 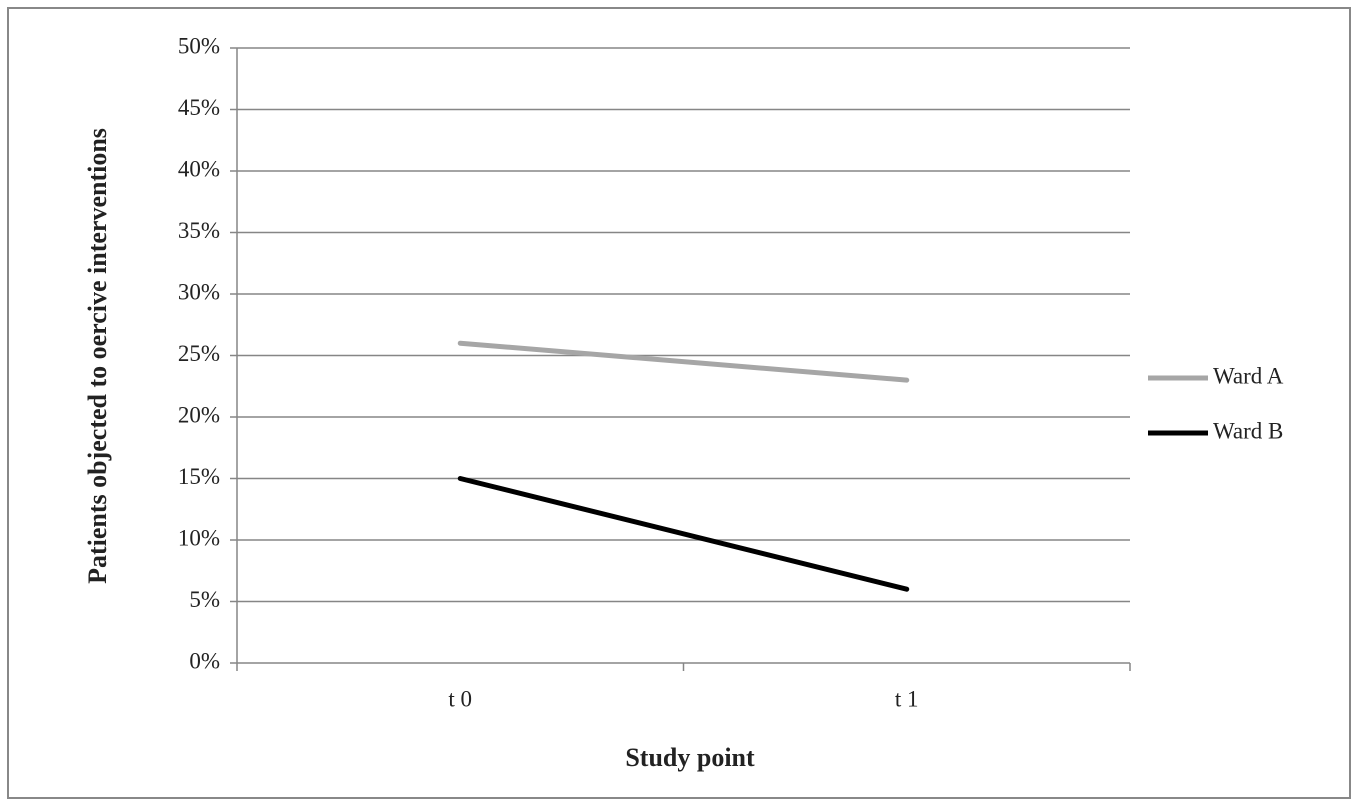 What do you see at coordinates (204, 599) in the screenshot?
I see `y-tick-label: 5%` at bounding box center [204, 599].